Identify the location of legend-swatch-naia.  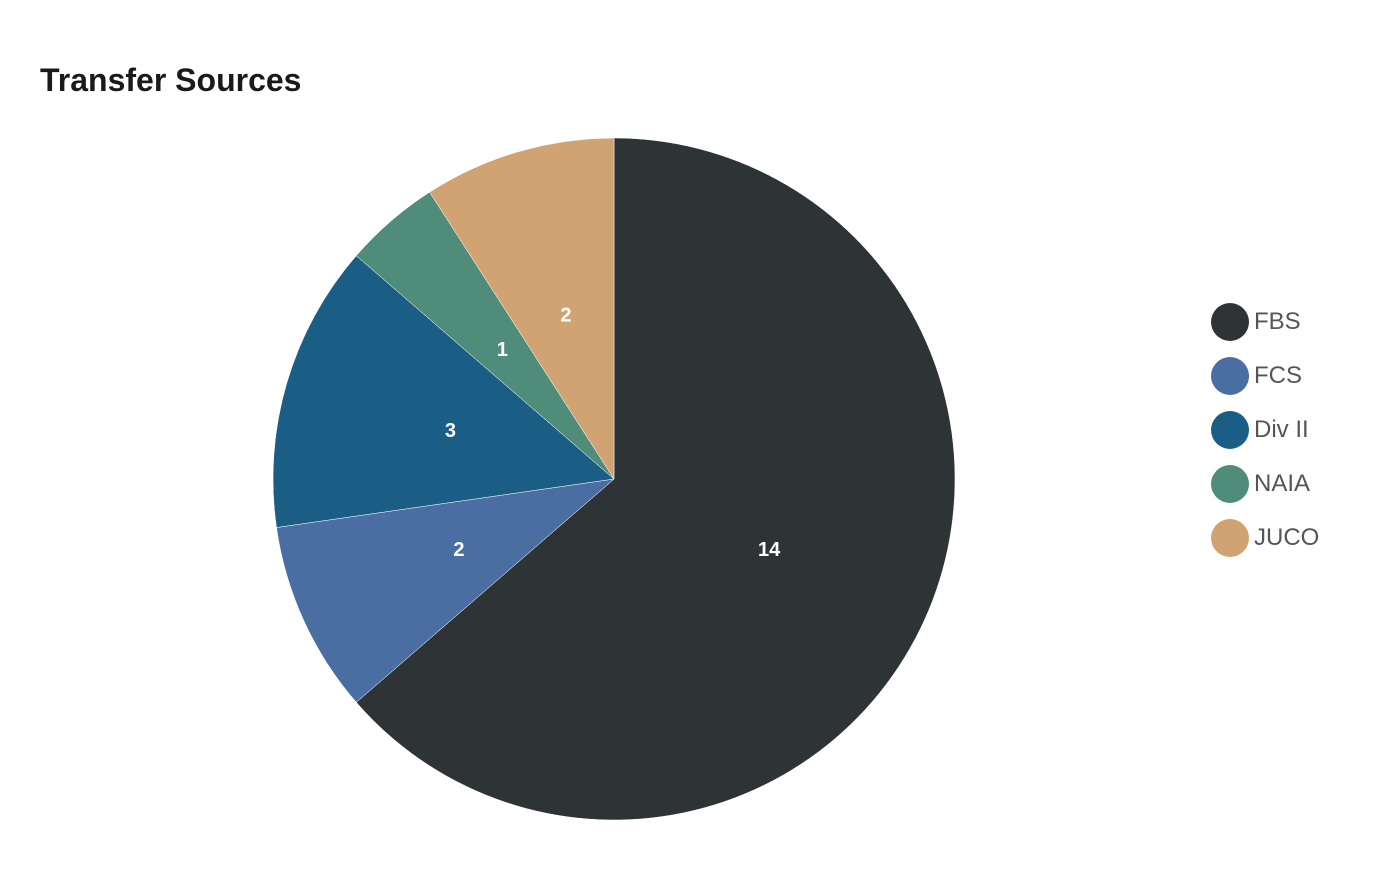
(1230, 484).